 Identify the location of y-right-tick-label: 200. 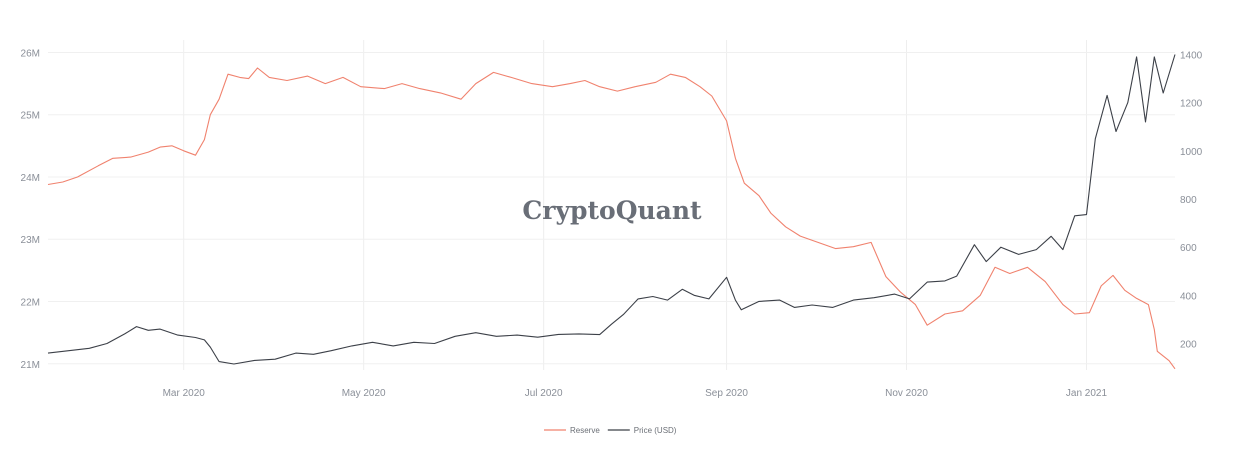
(1188, 345).